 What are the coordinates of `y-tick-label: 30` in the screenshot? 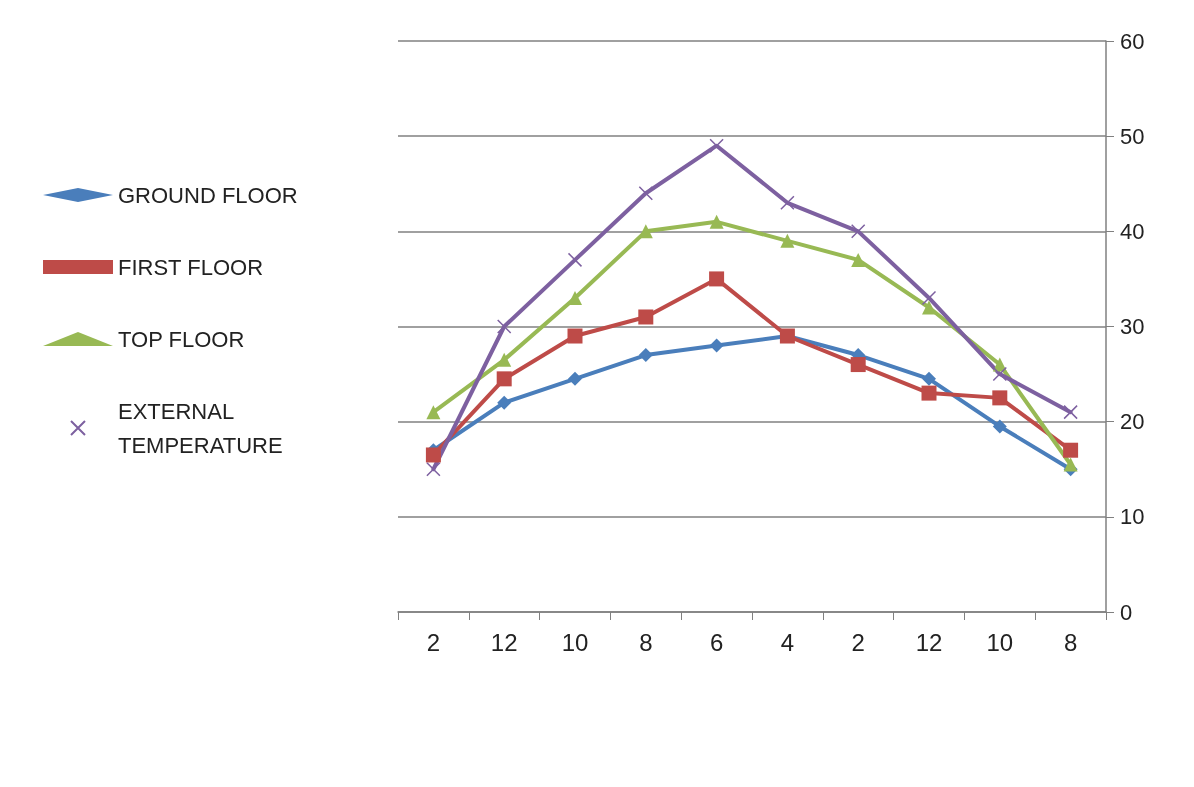 It's located at (1132, 326).